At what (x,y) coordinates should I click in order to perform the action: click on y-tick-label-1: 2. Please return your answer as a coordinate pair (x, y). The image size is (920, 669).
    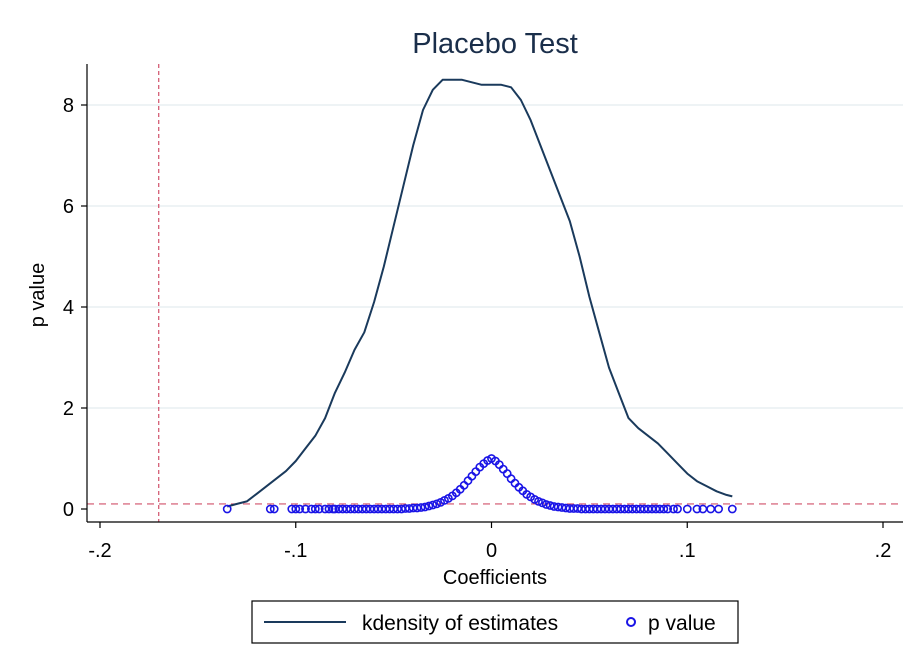
    Looking at the image, I should click on (68, 409).